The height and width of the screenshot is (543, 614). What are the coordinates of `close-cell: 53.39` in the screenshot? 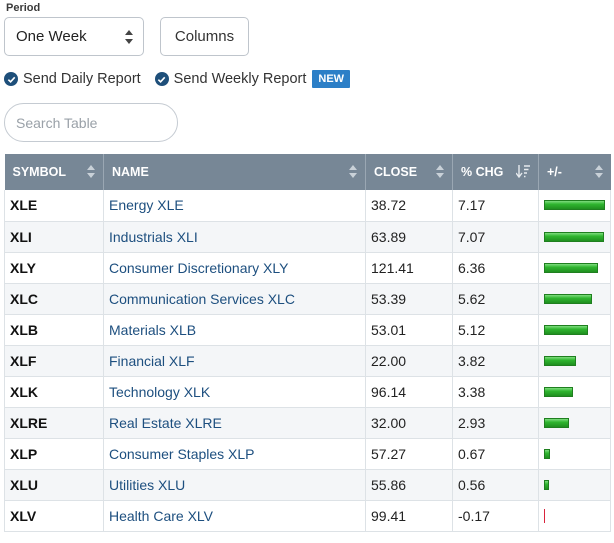 It's located at (409, 299).